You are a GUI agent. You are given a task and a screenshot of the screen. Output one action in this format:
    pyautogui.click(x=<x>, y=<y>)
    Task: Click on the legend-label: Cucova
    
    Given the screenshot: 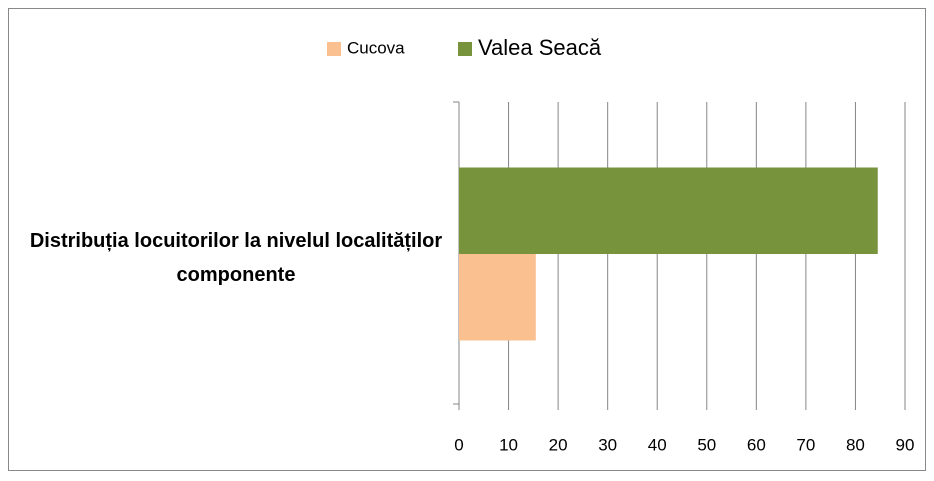 What is the action you would take?
    pyautogui.click(x=376, y=47)
    